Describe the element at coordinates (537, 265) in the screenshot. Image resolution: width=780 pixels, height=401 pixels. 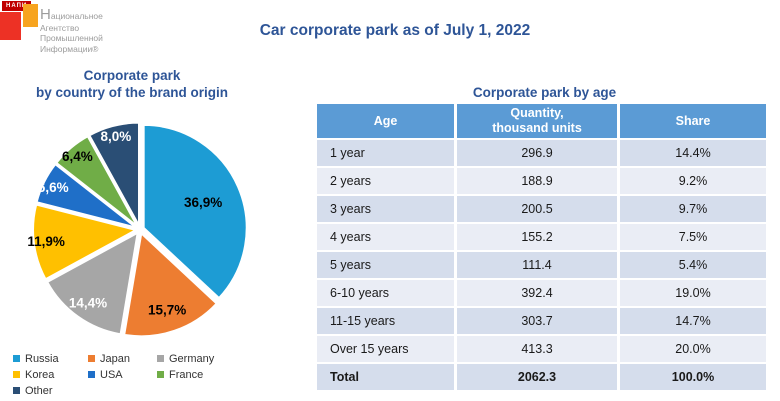
I see `age-table-cell-quantity: 111.4` at that location.